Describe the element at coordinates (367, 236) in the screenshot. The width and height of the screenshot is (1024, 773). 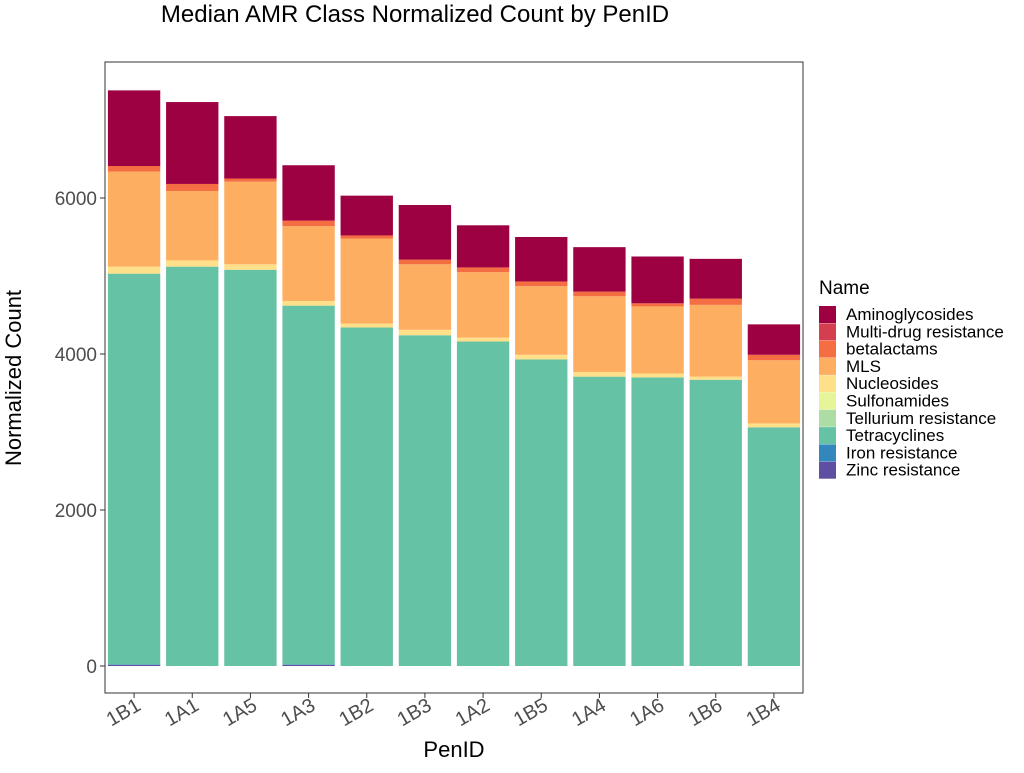
I see `bar-segment-1B2-betalactams` at that location.